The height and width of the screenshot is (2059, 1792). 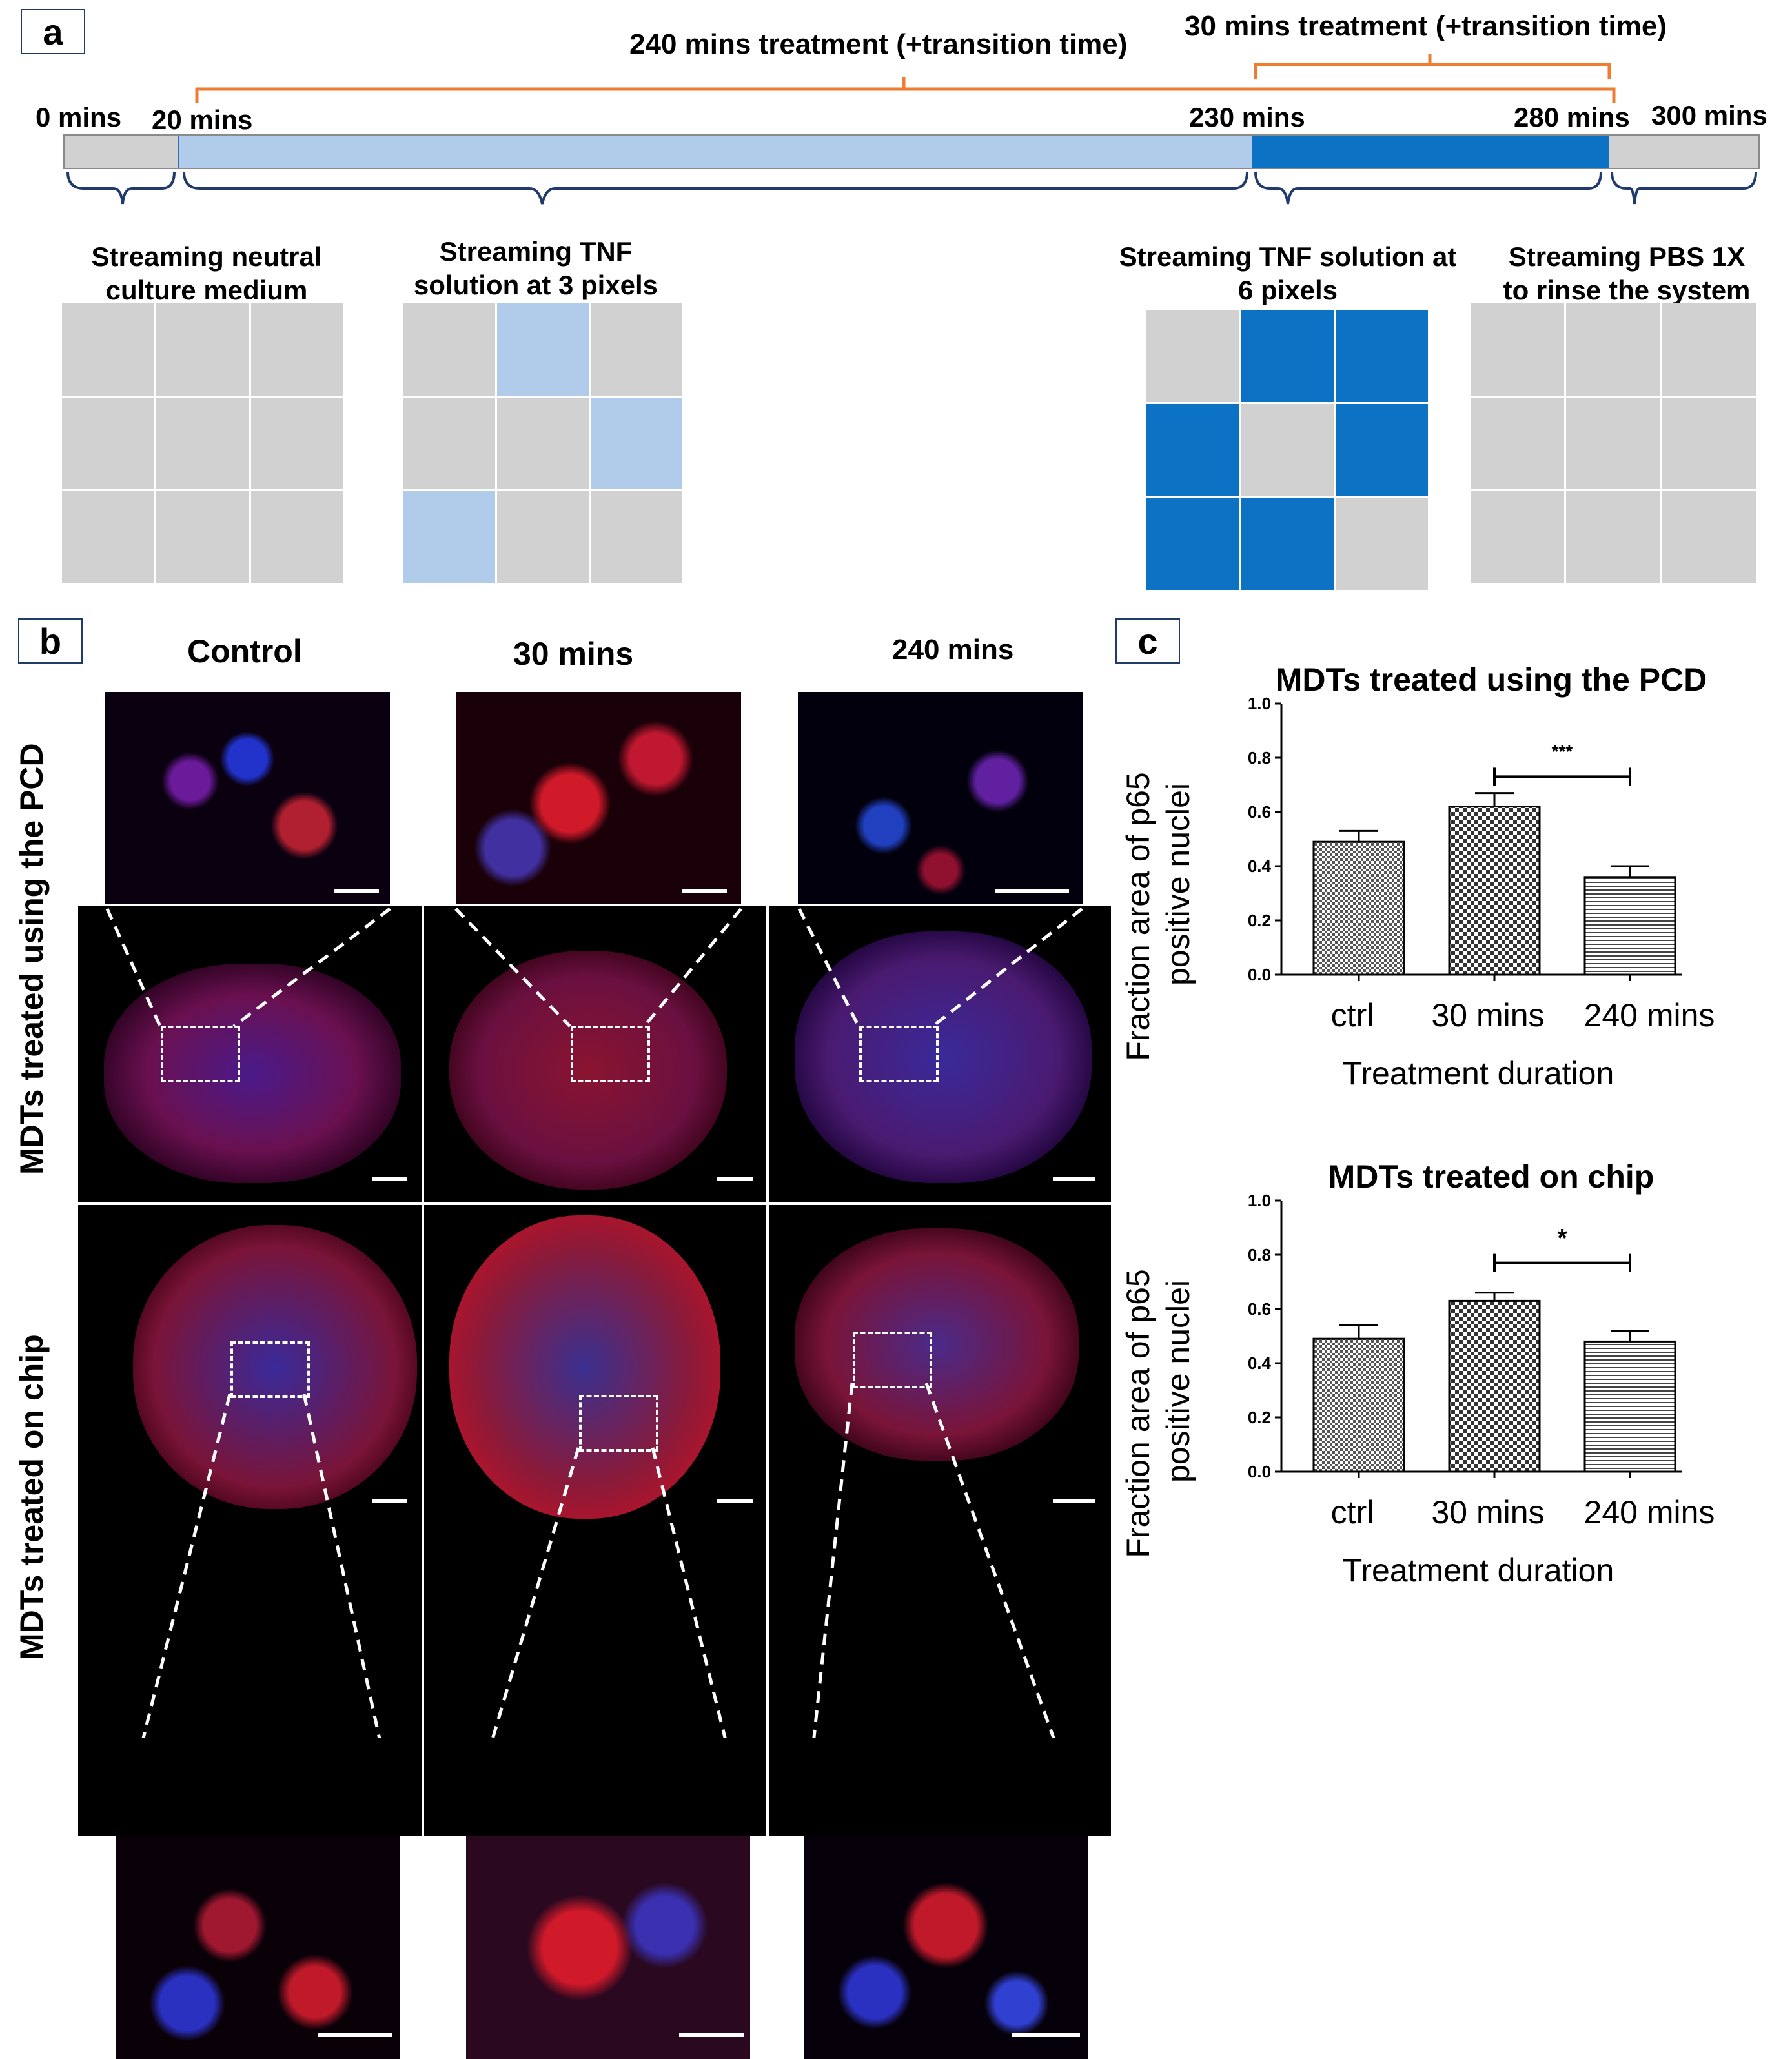 What do you see at coordinates (905, 78) in the screenshot?
I see `treatment-braces` at bounding box center [905, 78].